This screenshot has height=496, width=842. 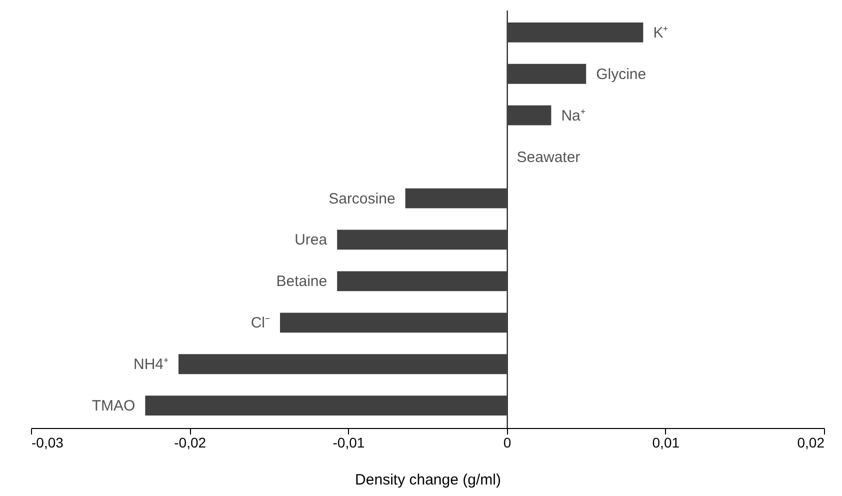 I want to click on y-tick-label: Glycine, so click(x=621, y=74).